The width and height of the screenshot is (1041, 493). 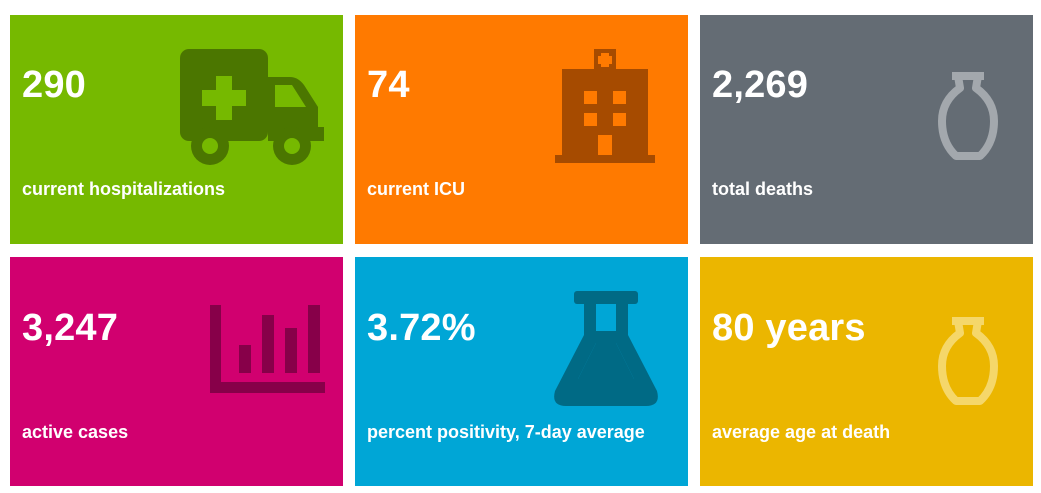 I want to click on ambulance-icon, so click(x=252, y=107).